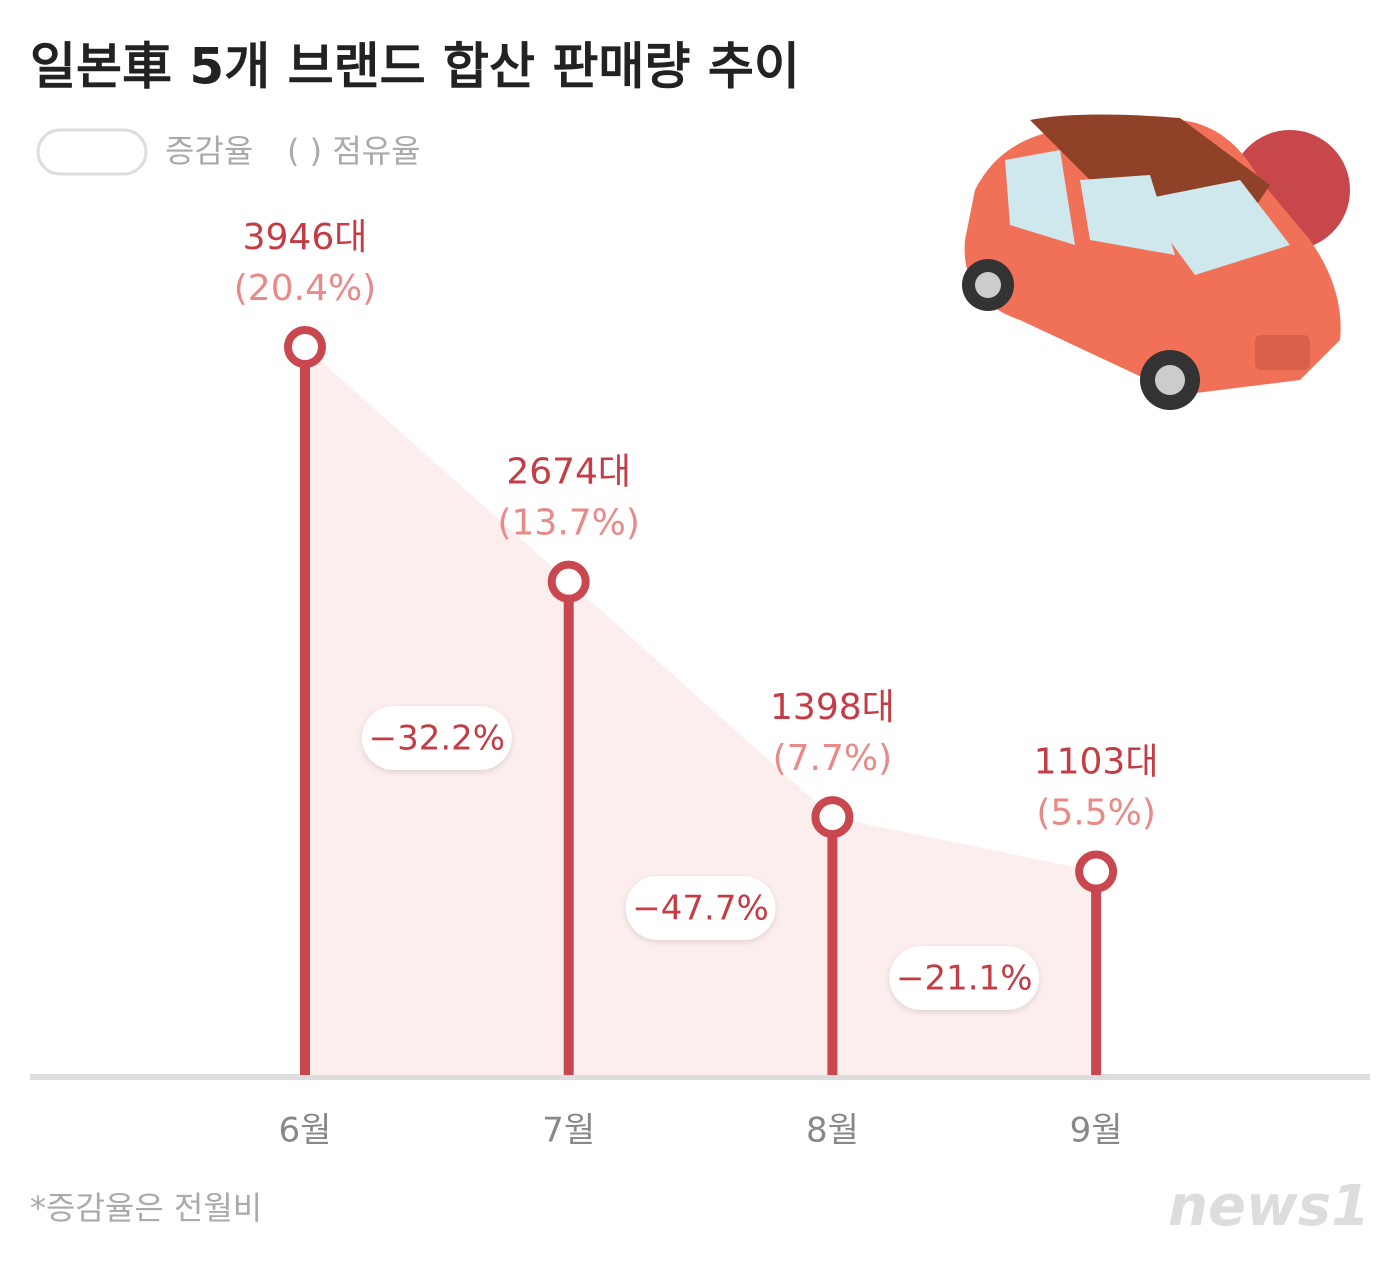 This screenshot has height=1266, width=1400. Describe the element at coordinates (1096, 1131) in the screenshot. I see `x-tick-label: 9월` at that location.